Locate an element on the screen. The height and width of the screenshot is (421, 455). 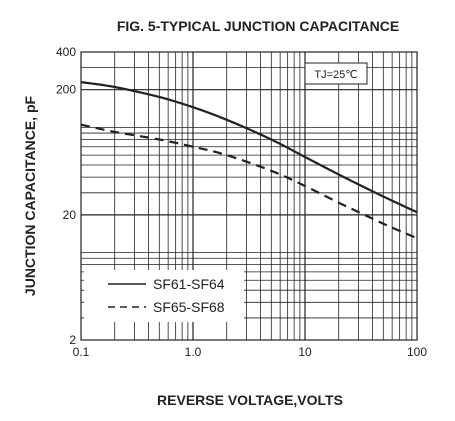
legend: SF61-SF64 SF65-SF68 is located at coordinates (164, 296).